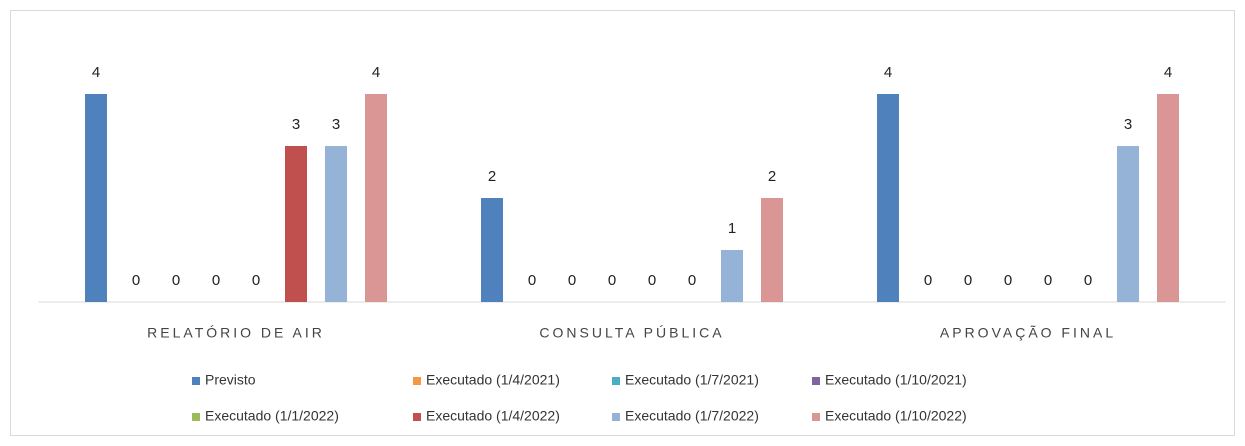  Describe the element at coordinates (732, 228) in the screenshot. I see `data-label: 1` at that location.